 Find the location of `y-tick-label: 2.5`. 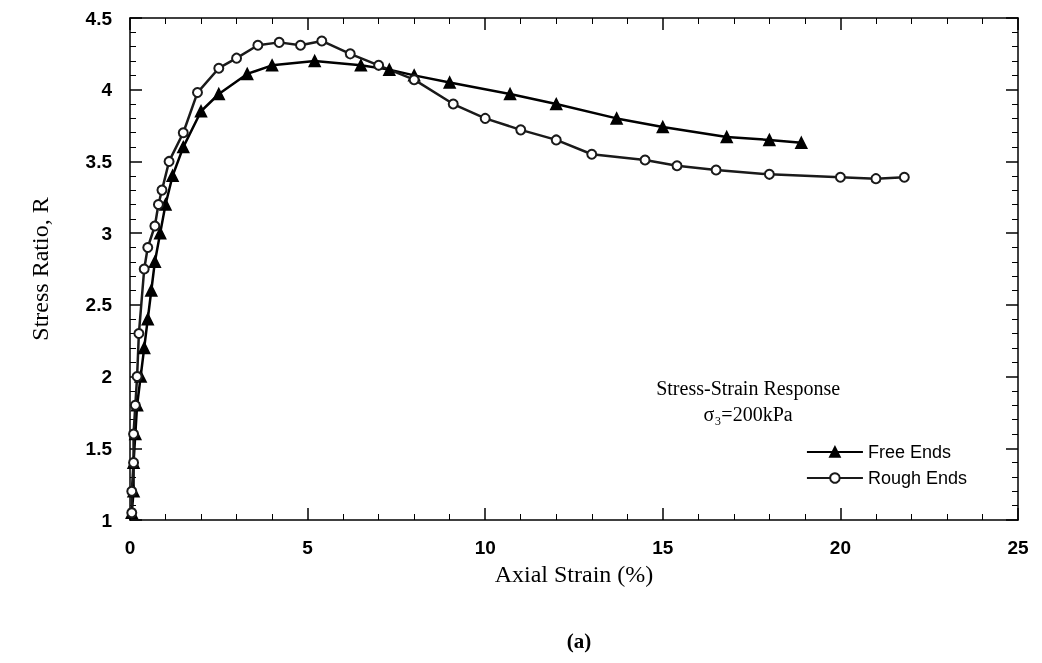

y-tick-label: 2.5 is located at coordinates (99, 305).